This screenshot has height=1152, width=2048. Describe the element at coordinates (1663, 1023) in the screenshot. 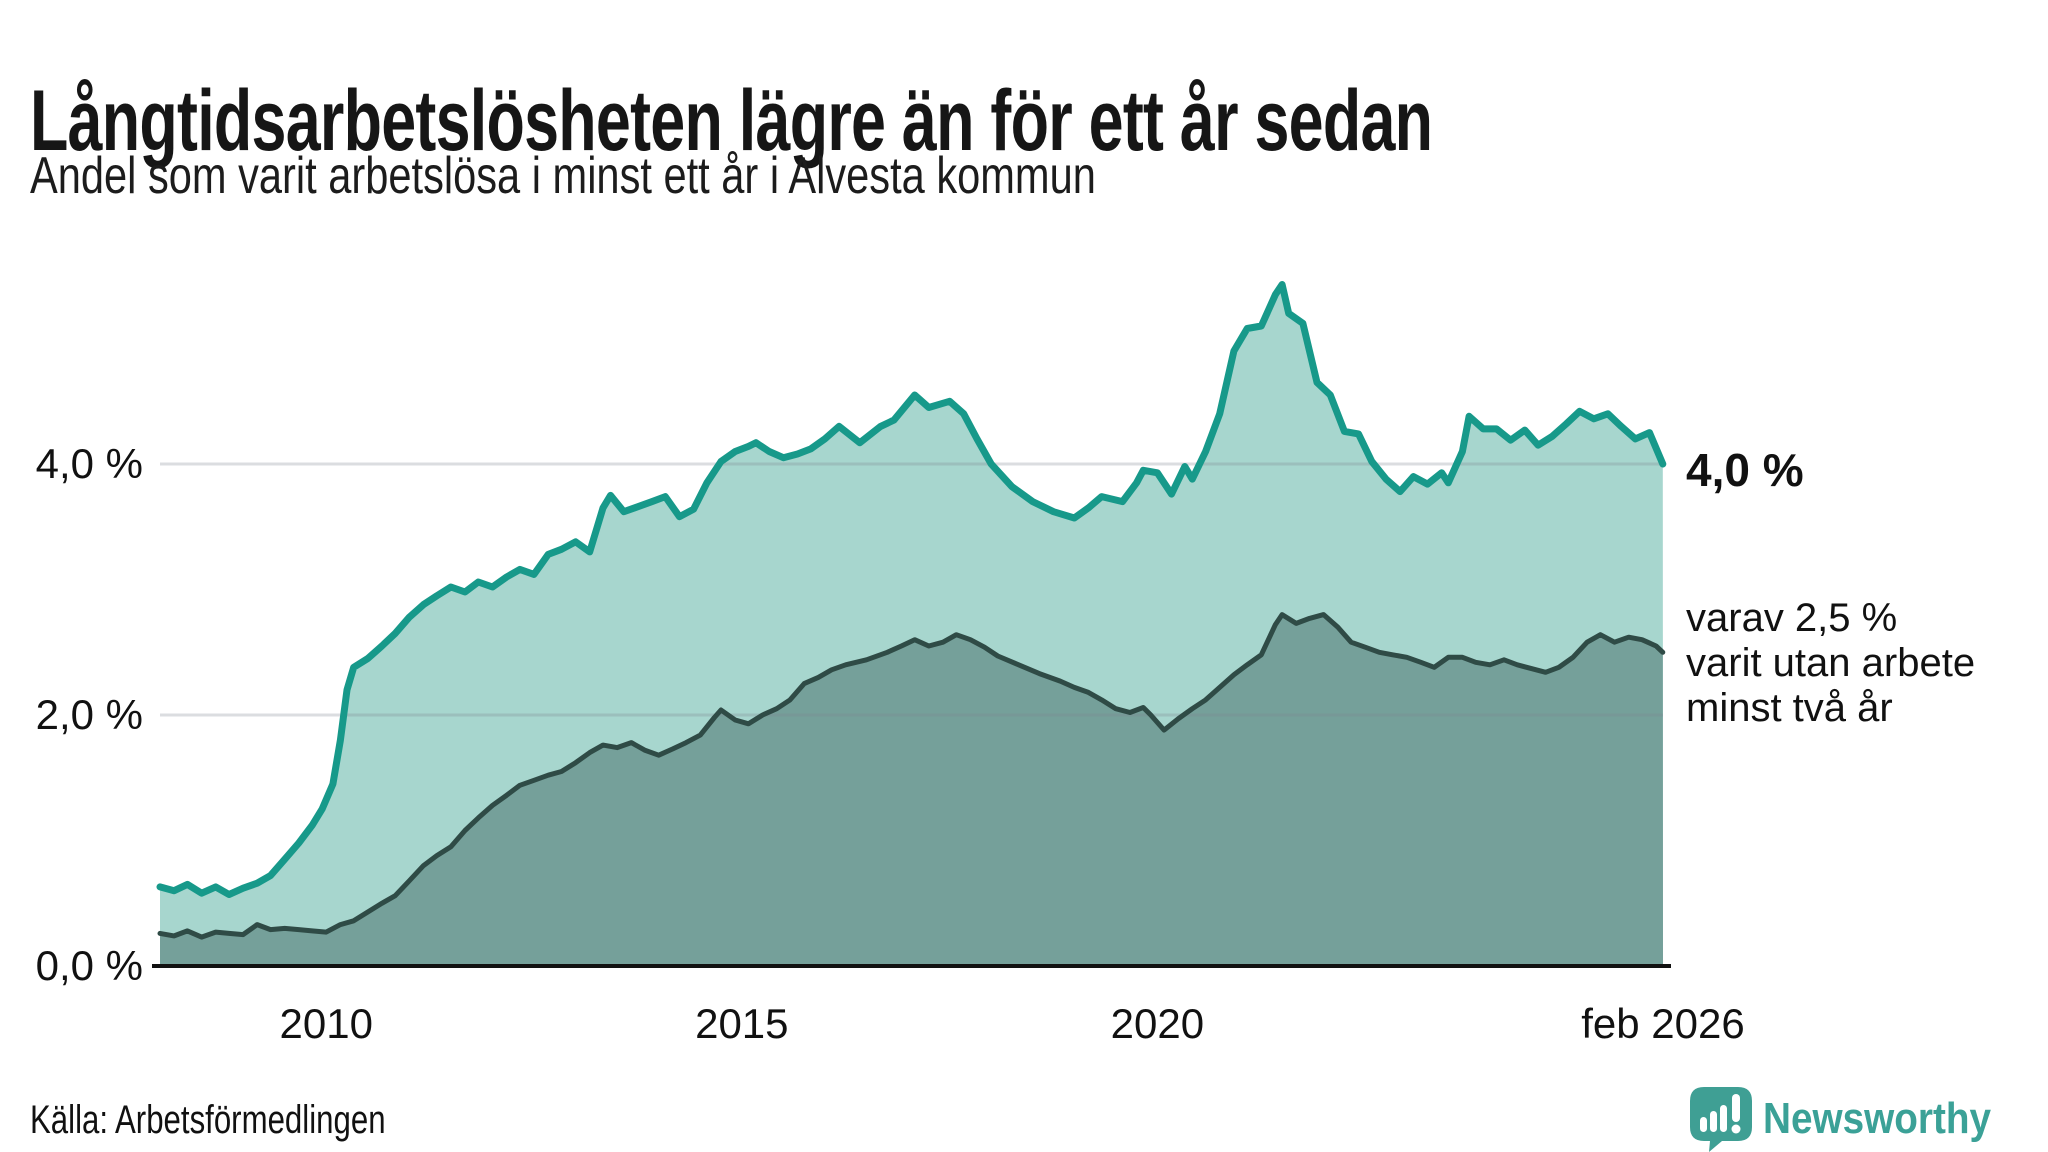

I see `x-tick-label: feb 2026` at that location.